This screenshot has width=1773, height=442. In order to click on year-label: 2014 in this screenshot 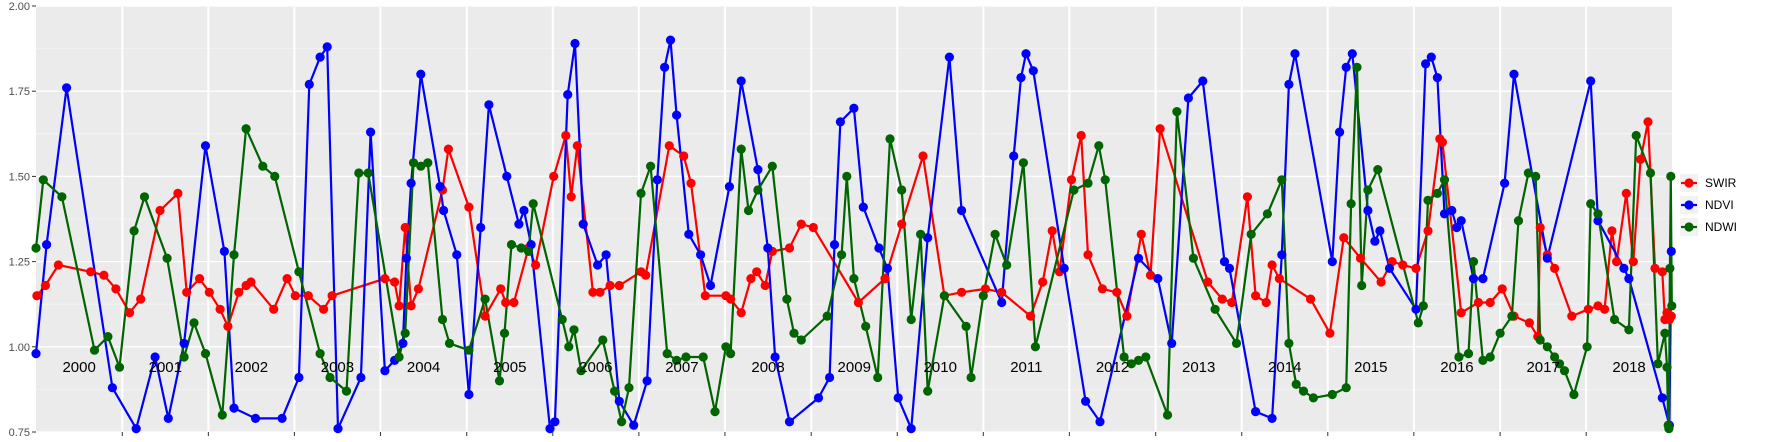, I will do `click(1284, 367)`.